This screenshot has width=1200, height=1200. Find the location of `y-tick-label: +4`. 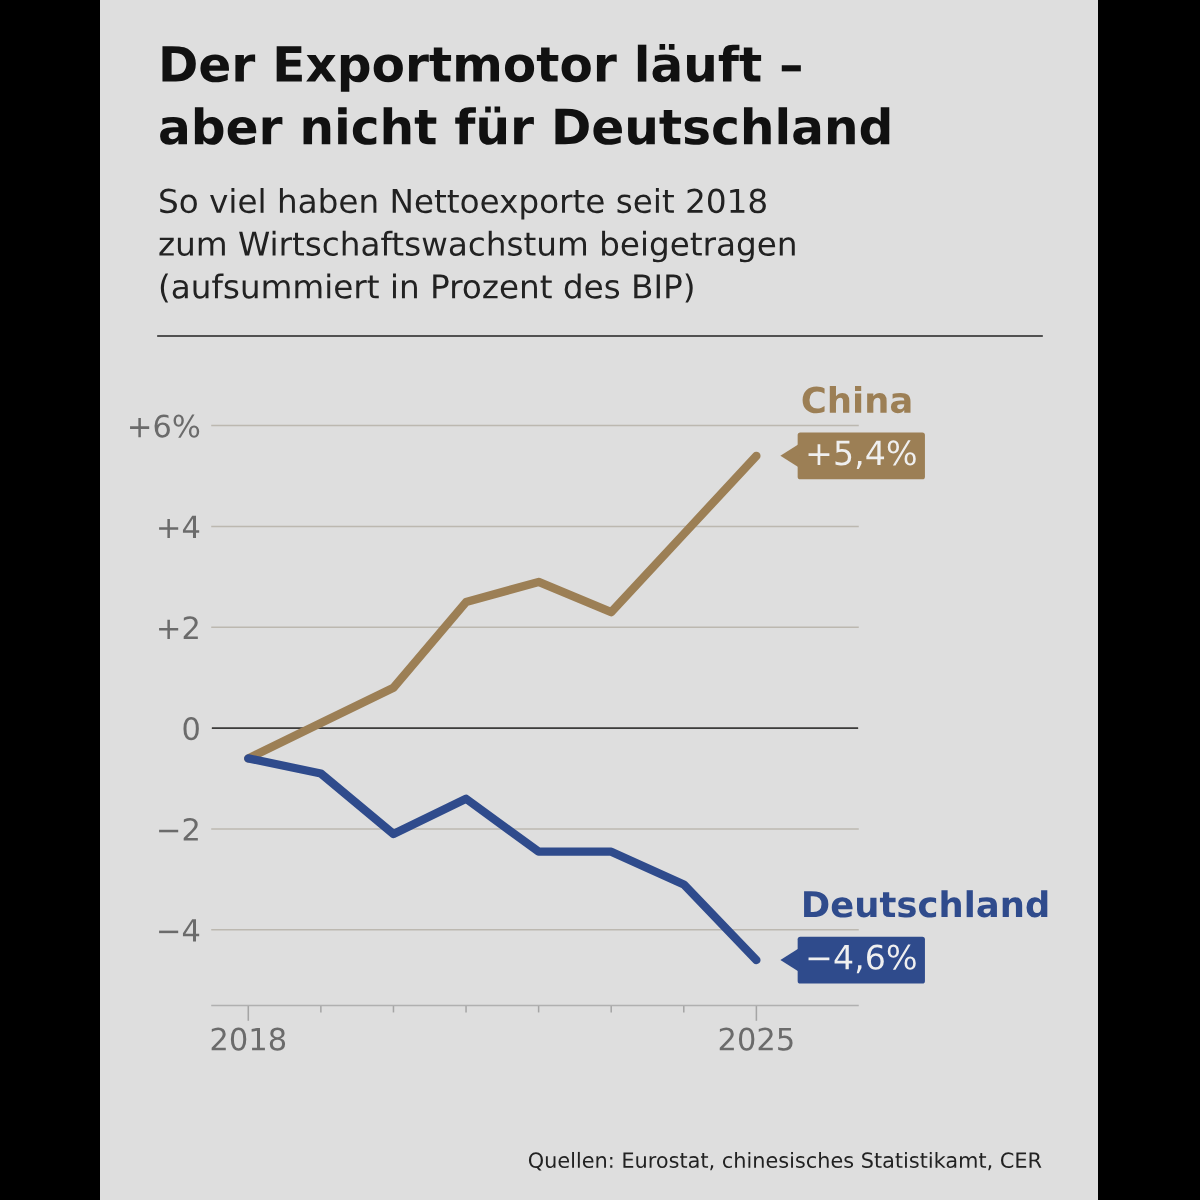

y-tick-label: +4 is located at coordinates (179, 527).